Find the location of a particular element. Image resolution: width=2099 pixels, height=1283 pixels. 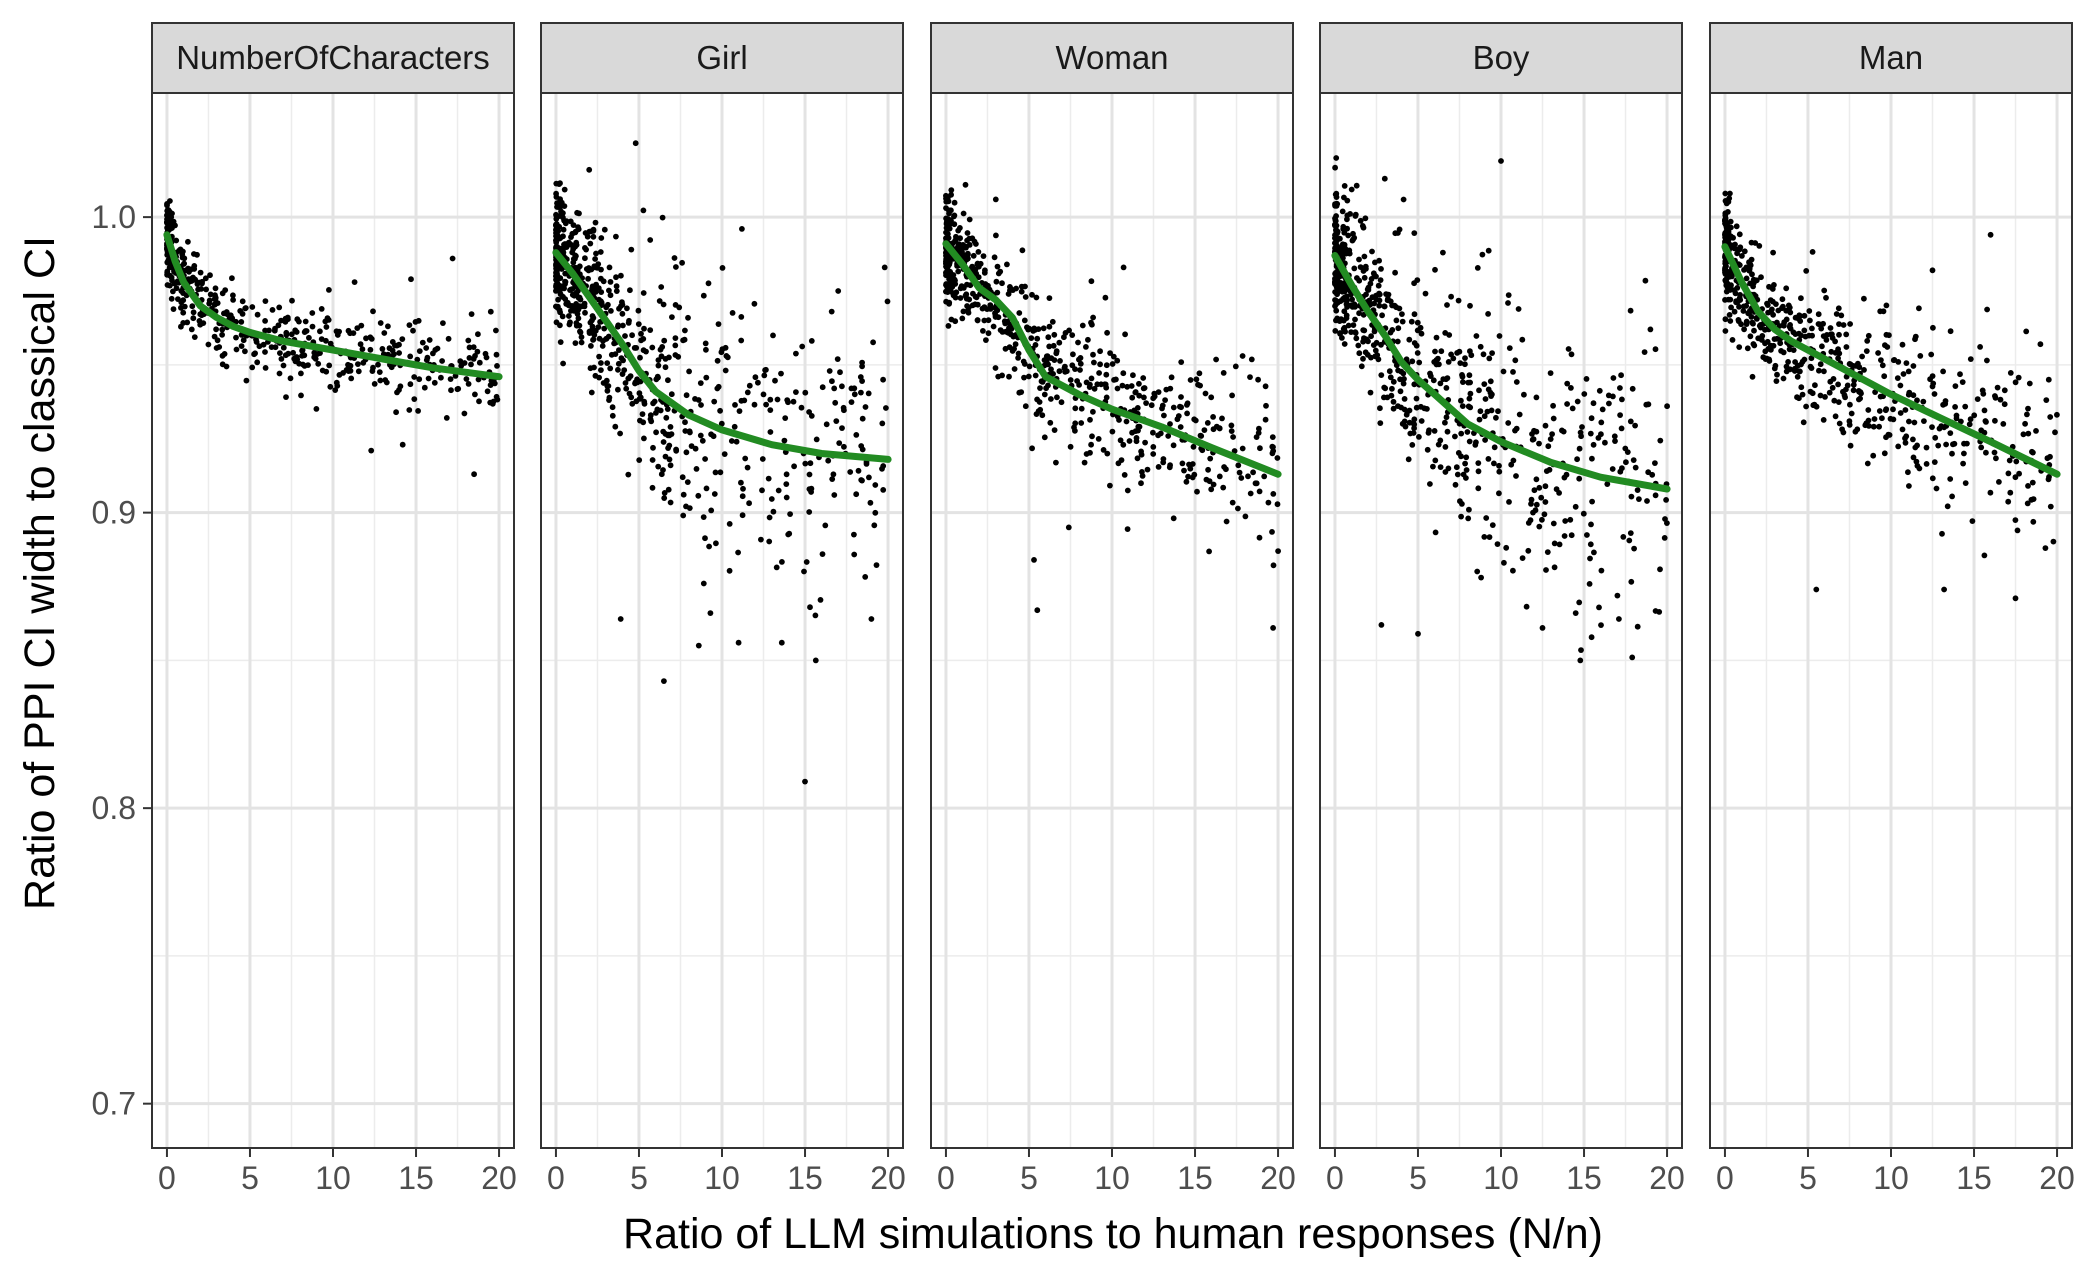

x-axis-ticks: 0 5 10 15 20 is located at coordinates (1895, 1172).